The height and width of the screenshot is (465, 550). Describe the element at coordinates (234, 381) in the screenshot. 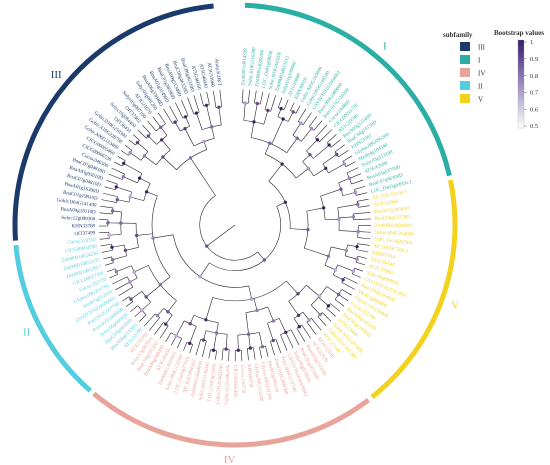

I see `tip-label: CICG00005420` at that location.